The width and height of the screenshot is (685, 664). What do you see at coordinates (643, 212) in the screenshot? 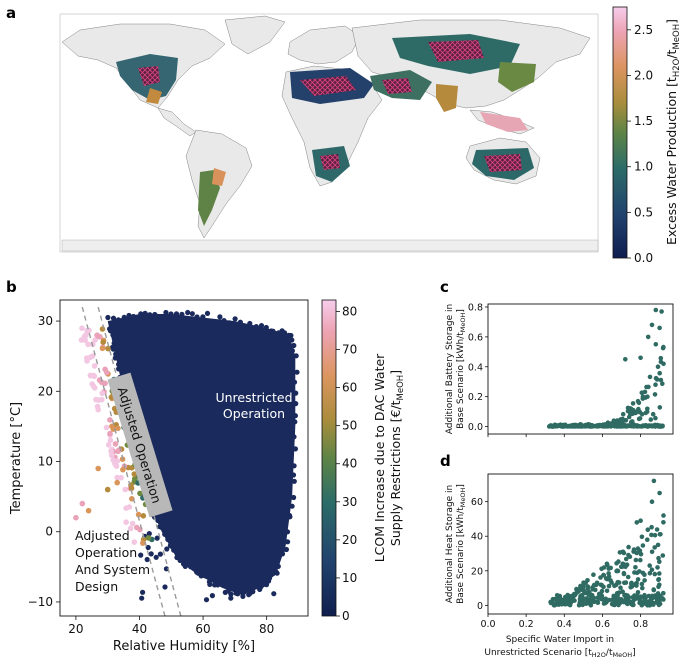
I see `map-colorbar-tick-label: 0.5` at bounding box center [643, 212].